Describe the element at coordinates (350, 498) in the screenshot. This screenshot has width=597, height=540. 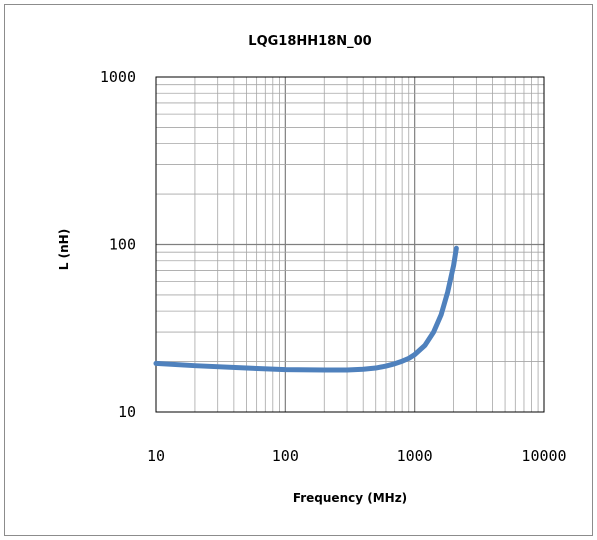
I see `x-axis-title: Frequency (MHz)` at that location.